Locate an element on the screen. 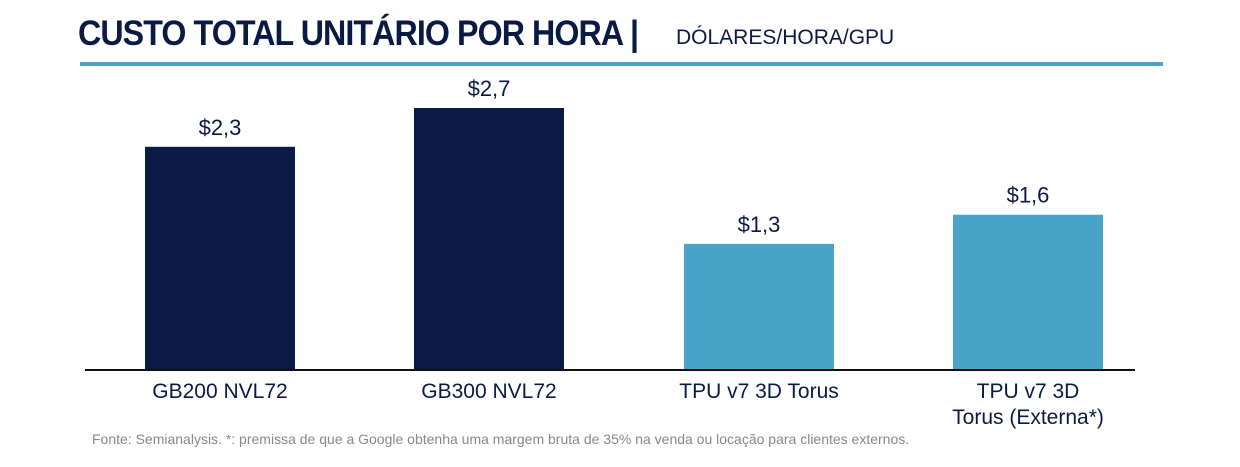  category-label: GB300 NVL72 is located at coordinates (488, 391).